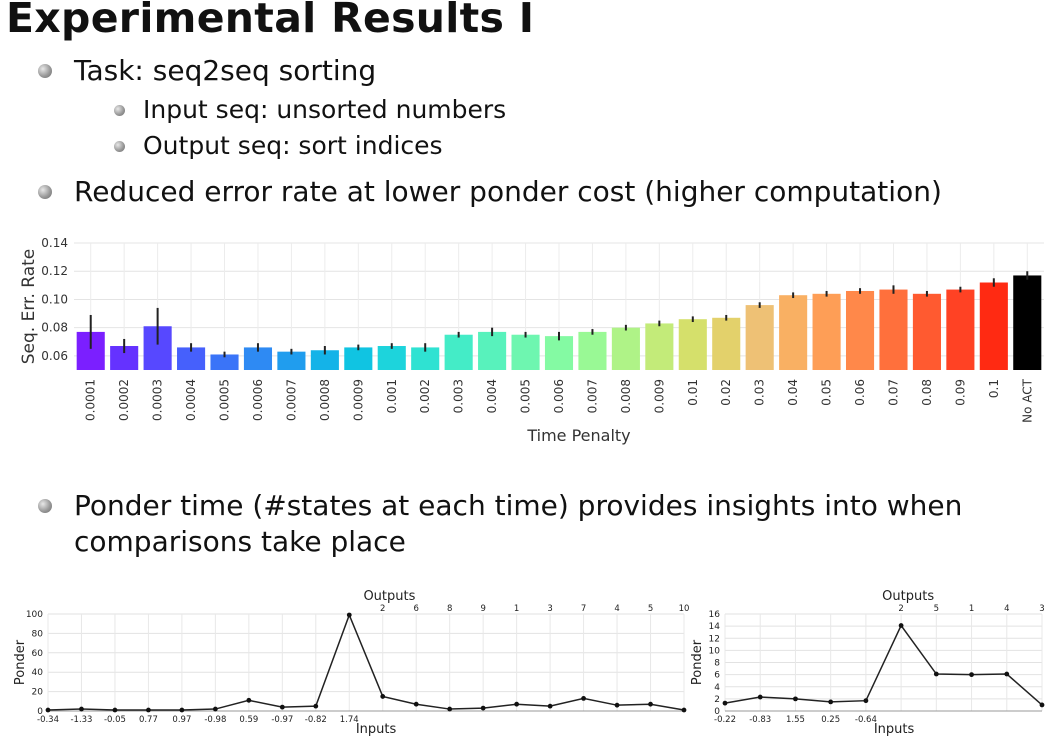 This screenshot has width=1064, height=746. I want to click on ponder-chart-left-output-label: 1, so click(516, 609).